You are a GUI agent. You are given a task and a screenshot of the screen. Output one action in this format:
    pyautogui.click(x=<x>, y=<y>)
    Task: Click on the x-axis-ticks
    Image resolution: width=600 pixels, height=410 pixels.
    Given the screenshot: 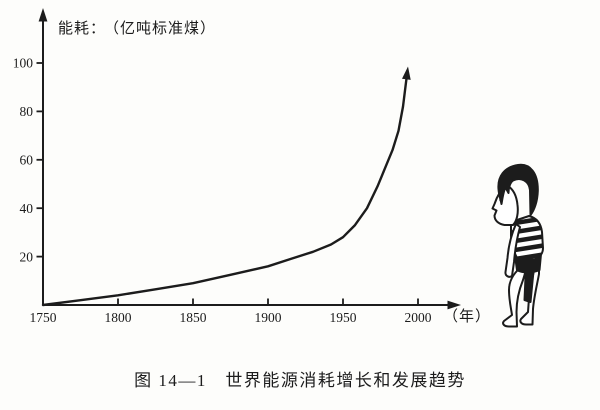 What is the action you would take?
    pyautogui.click(x=268, y=301)
    